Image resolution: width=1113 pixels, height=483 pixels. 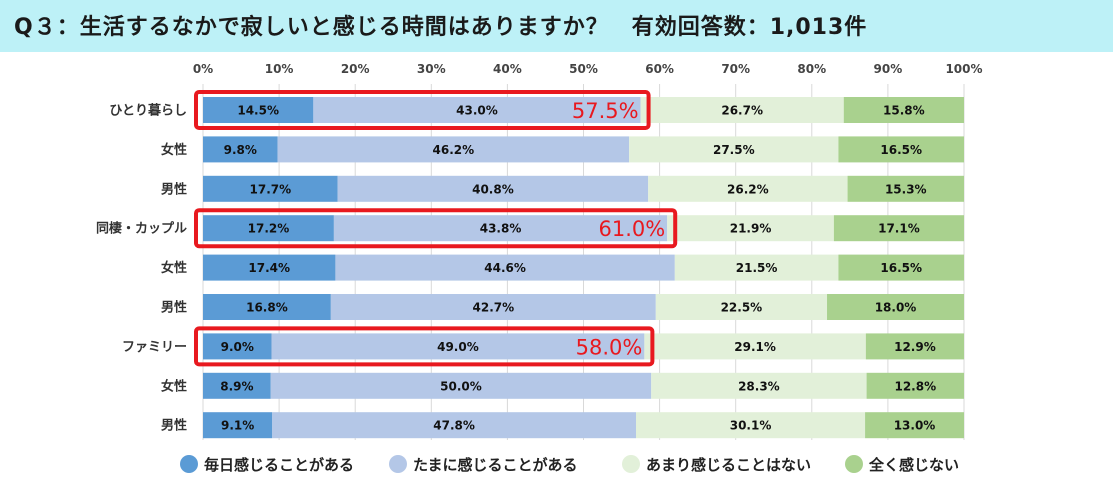 What do you see at coordinates (279, 465) in the screenshot?
I see `legend-label: 毎日感じることがある` at bounding box center [279, 465].